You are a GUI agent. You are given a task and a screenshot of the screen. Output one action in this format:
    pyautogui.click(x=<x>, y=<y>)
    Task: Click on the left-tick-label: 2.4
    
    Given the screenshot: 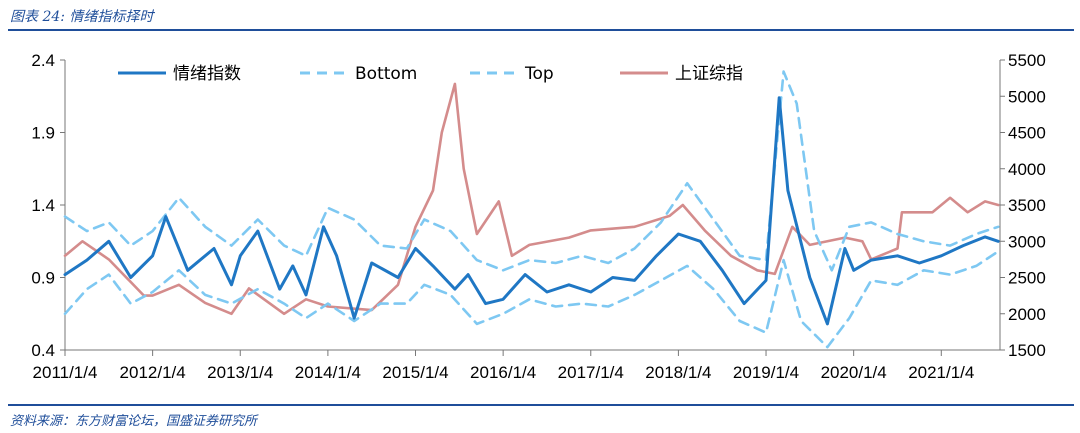 What is the action you would take?
    pyautogui.click(x=43, y=60)
    